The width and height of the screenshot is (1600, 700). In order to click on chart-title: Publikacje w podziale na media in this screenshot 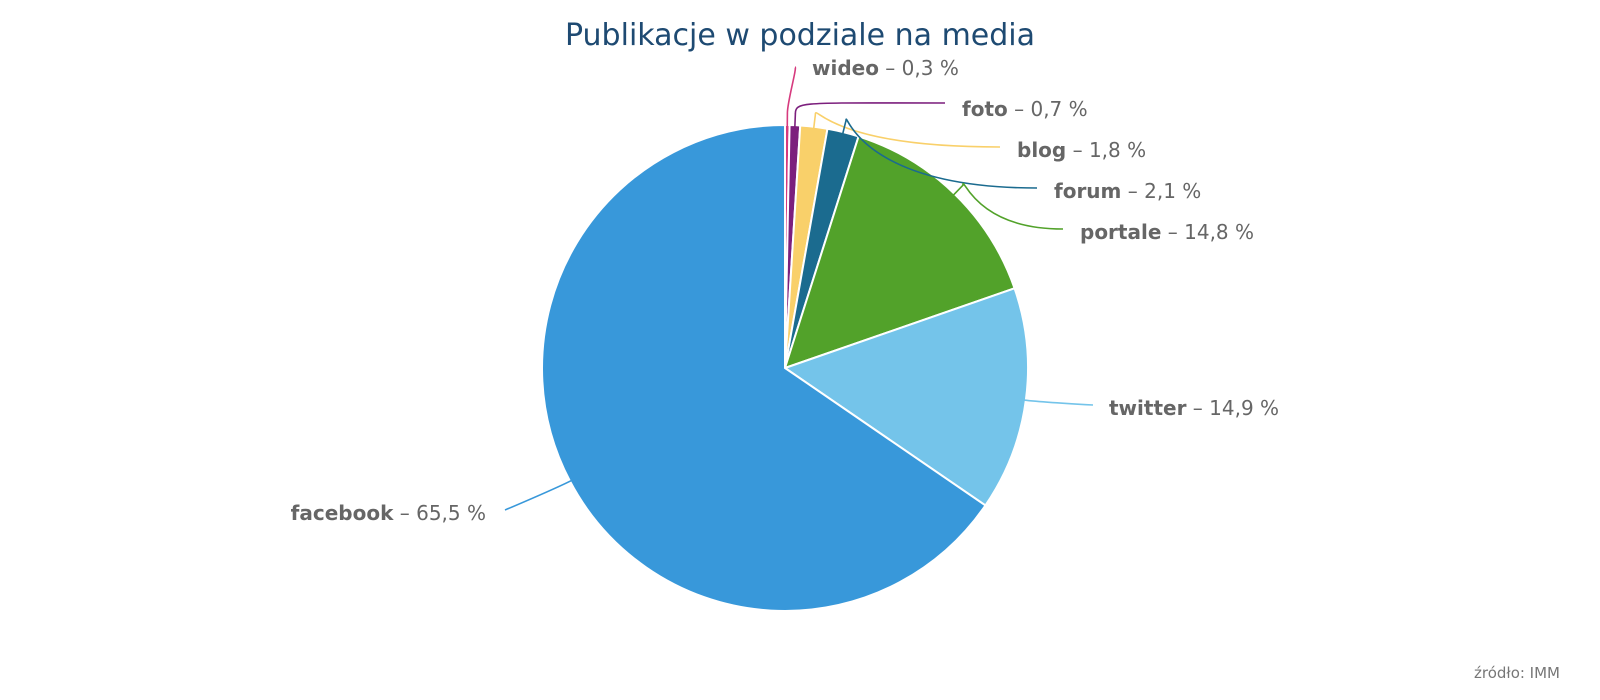, I will do `click(800, 35)`.